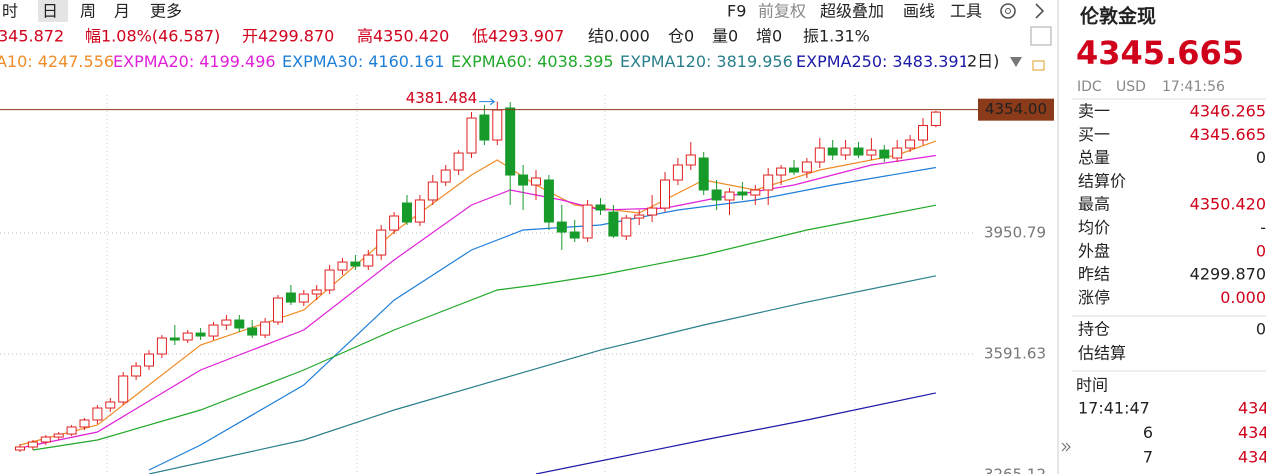 Image resolution: width=1266 pixels, height=474 pixels. Describe the element at coordinates (1193, 87) in the screenshot. I see `time: 17:41:56` at that location.